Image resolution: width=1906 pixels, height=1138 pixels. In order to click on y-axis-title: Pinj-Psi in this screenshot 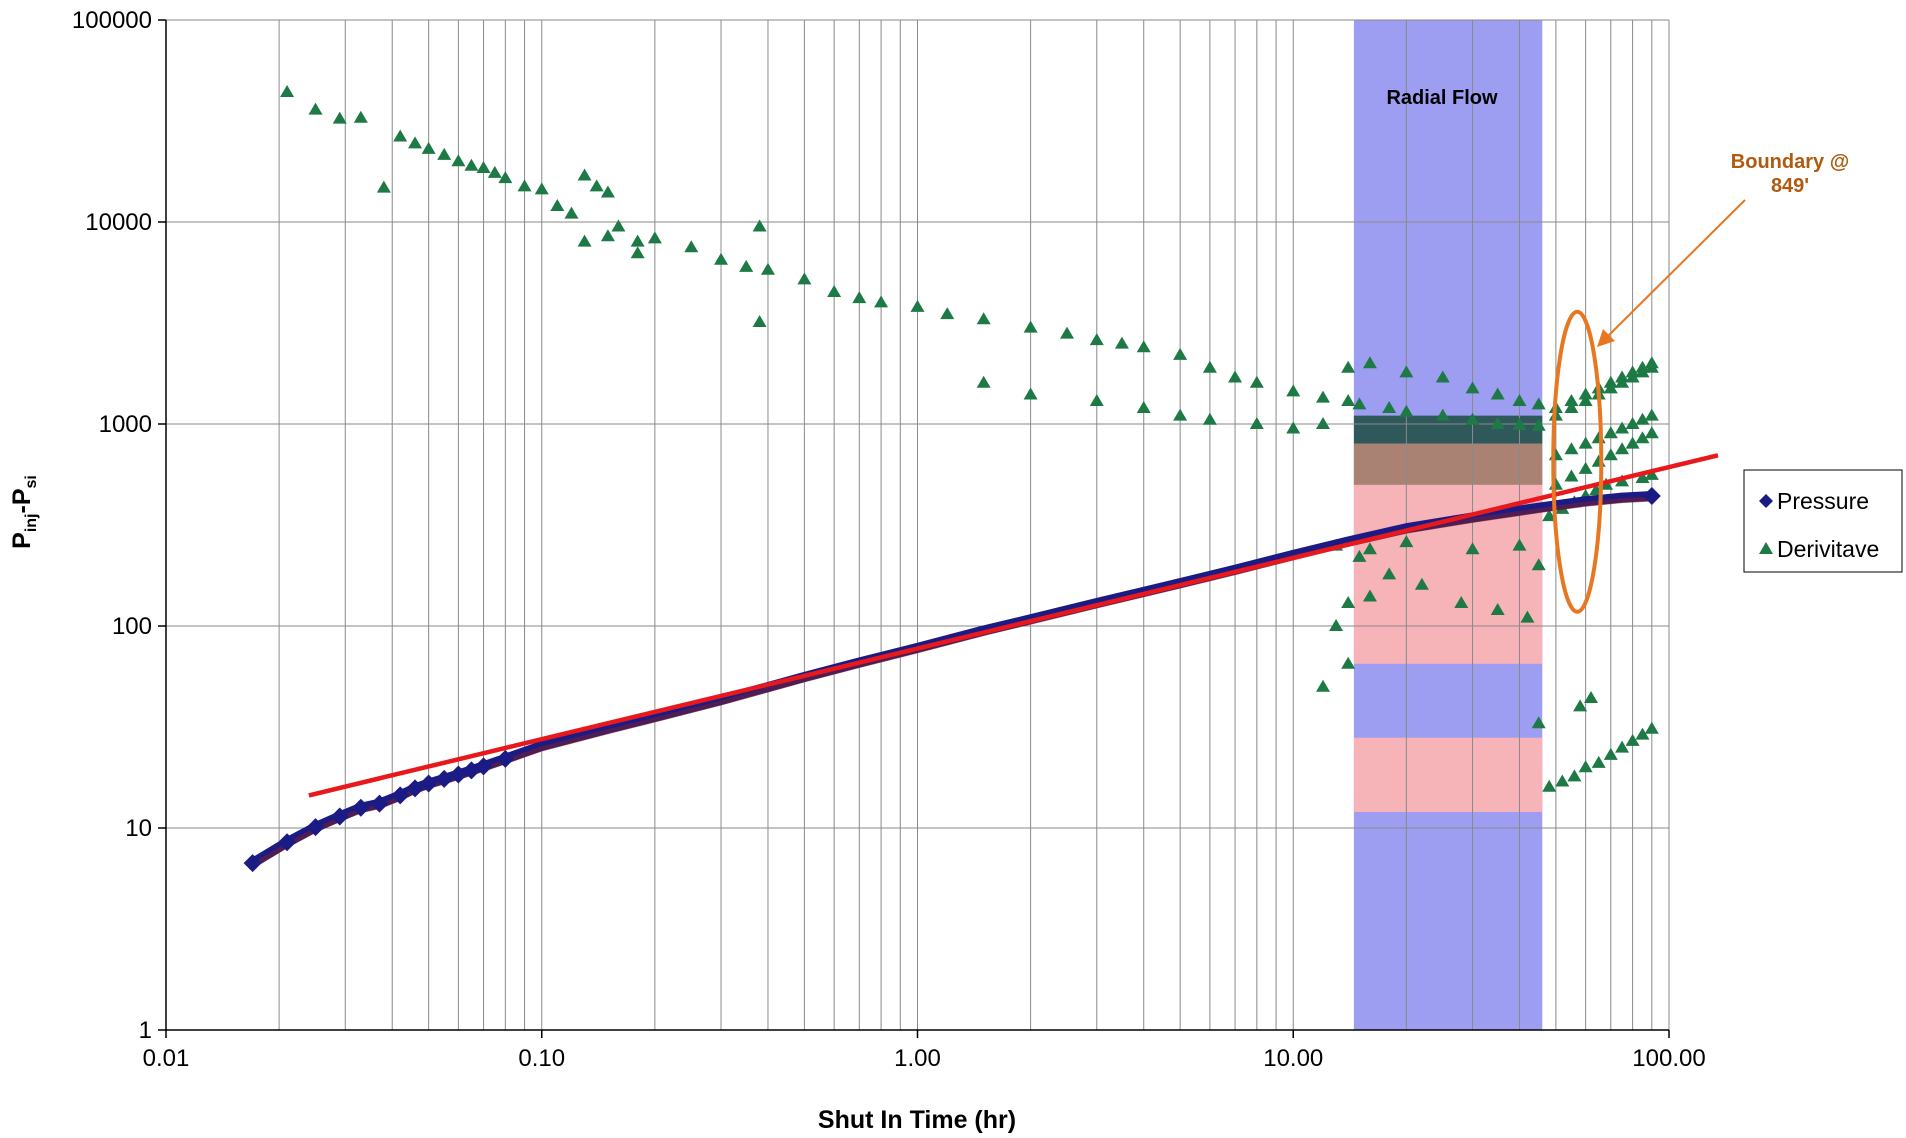, I will do `click(24, 512)`.